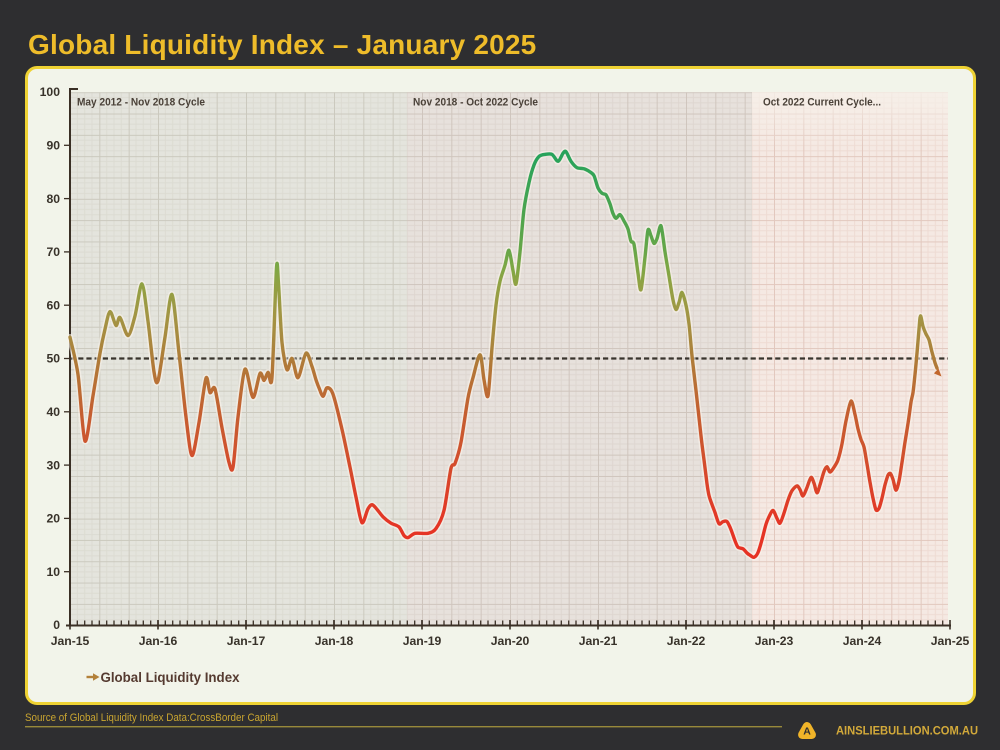 The width and height of the screenshot is (1000, 750). I want to click on svg-text: 100, so click(50, 92).